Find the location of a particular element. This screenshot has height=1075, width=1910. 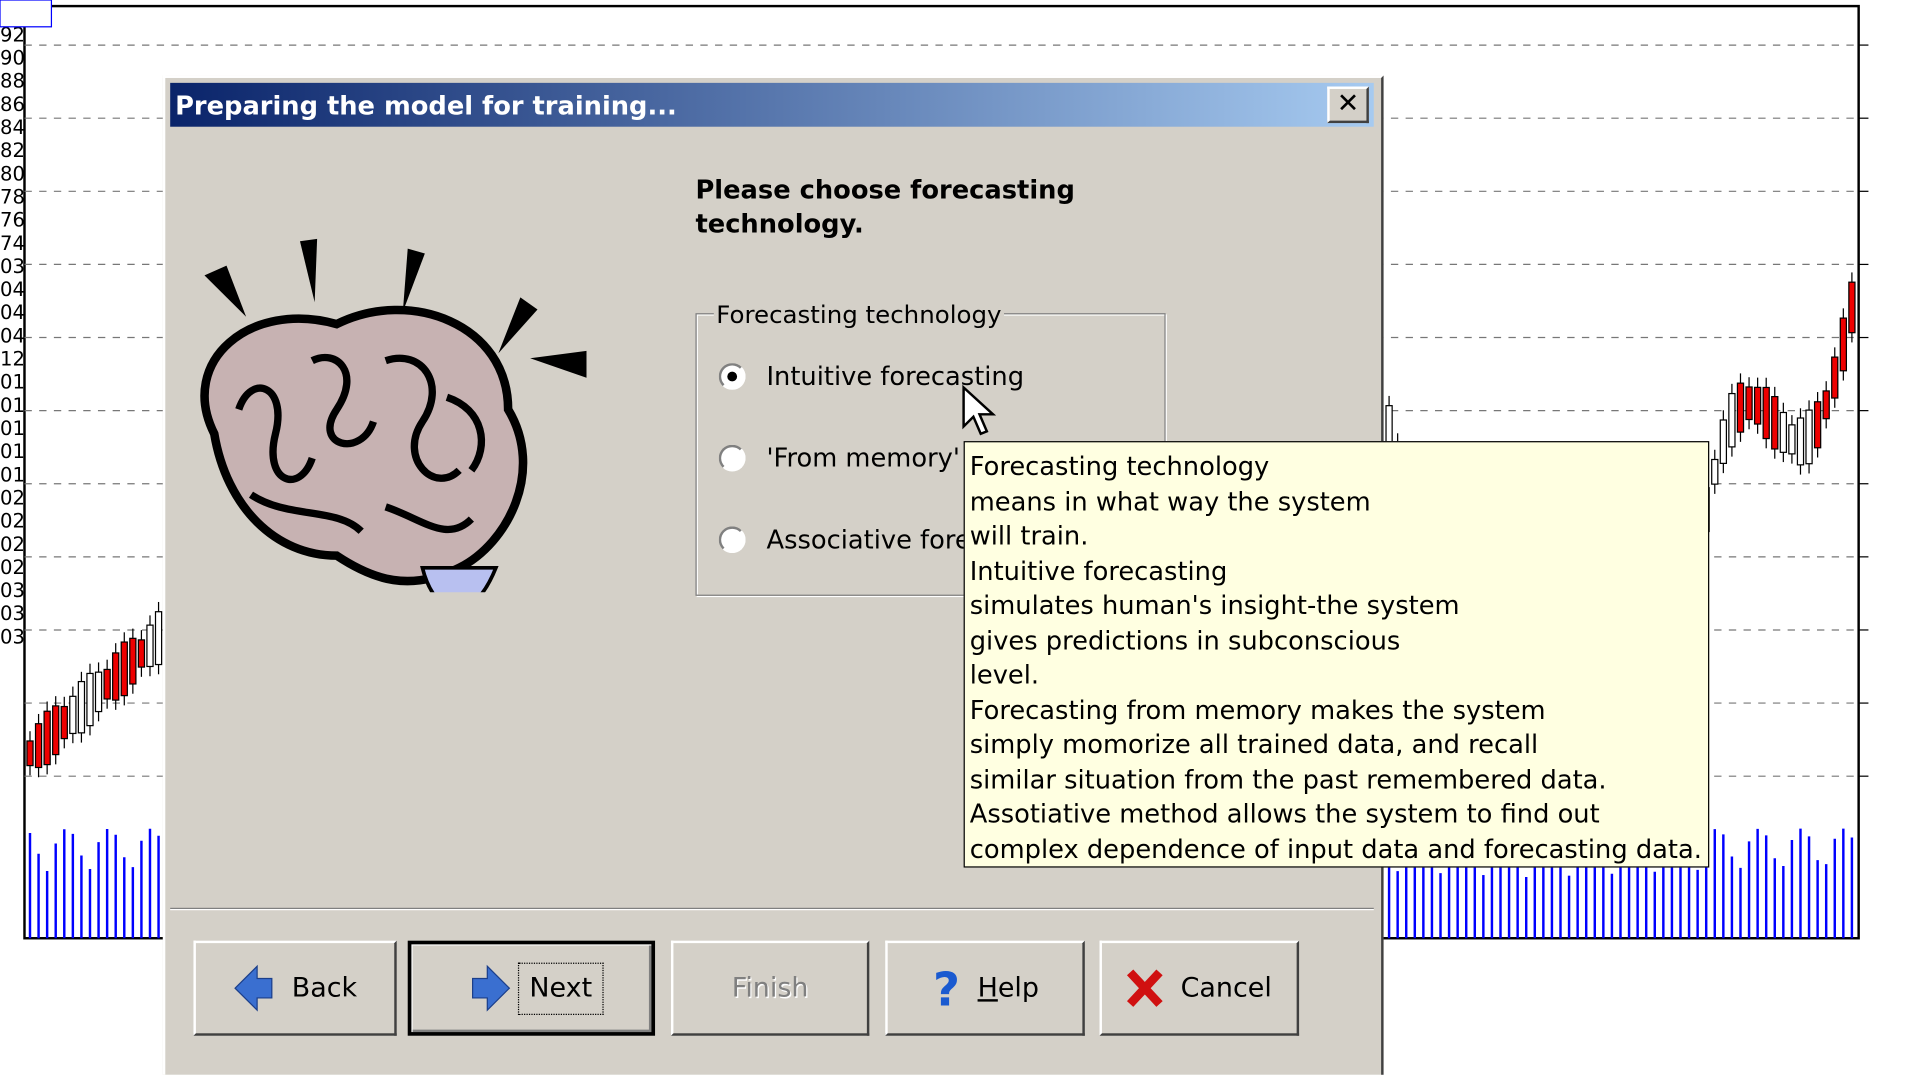

button-caption: Finish is located at coordinates (770, 988).